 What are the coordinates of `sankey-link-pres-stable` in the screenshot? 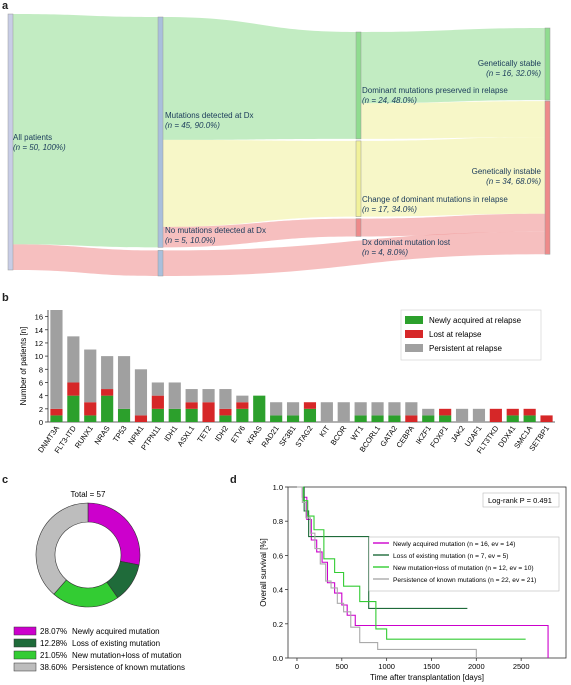 It's located at (453, 66).